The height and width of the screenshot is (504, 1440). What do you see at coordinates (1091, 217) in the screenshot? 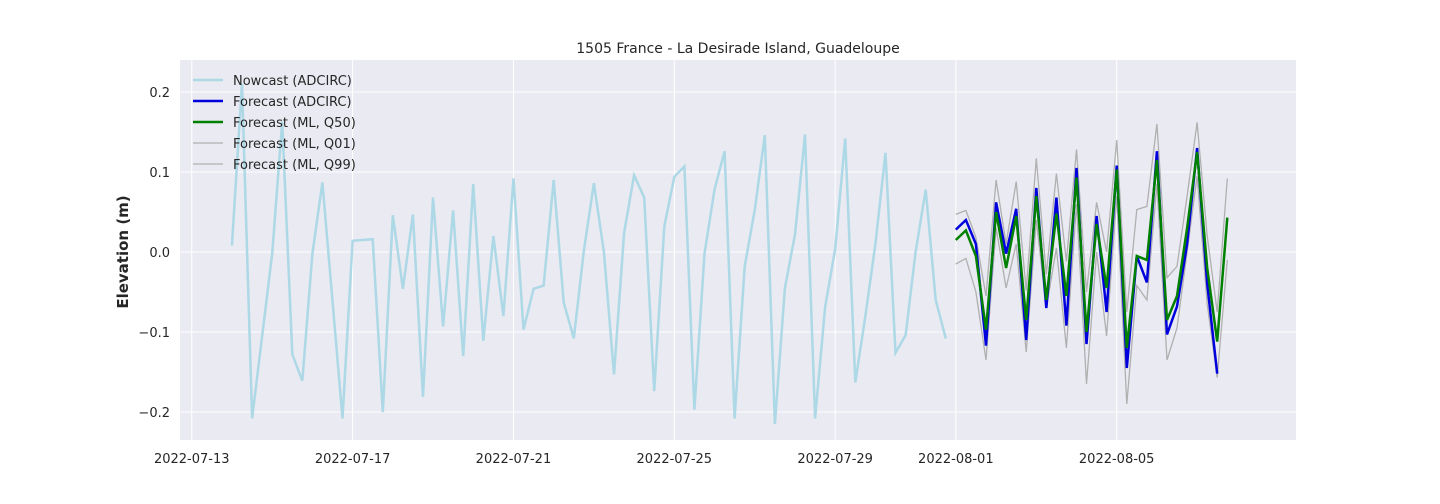
I see `series-line-forecast-ml-q99` at bounding box center [1091, 217].